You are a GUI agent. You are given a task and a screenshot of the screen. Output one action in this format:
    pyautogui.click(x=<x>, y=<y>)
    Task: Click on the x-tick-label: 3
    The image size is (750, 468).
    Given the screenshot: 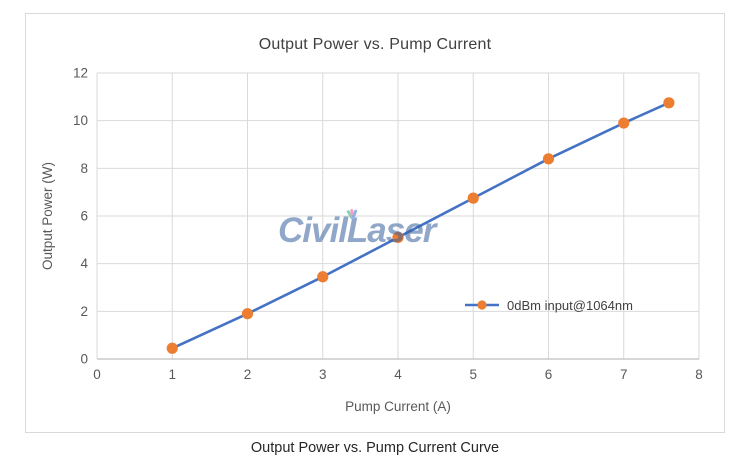 What is the action you would take?
    pyautogui.click(x=323, y=374)
    